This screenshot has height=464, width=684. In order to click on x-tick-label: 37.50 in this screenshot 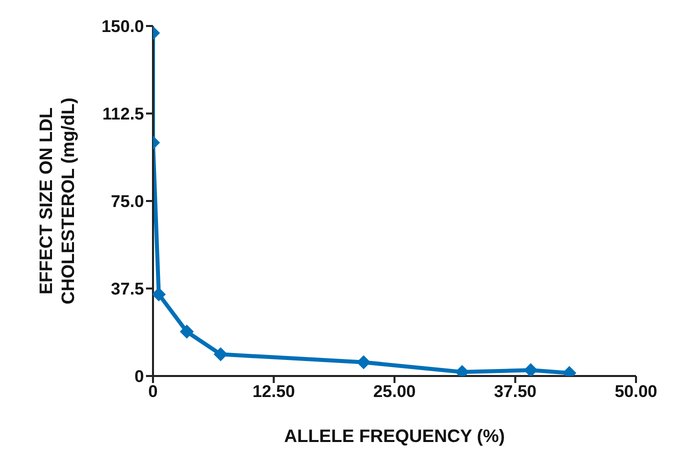, I will do `click(515, 392)`.